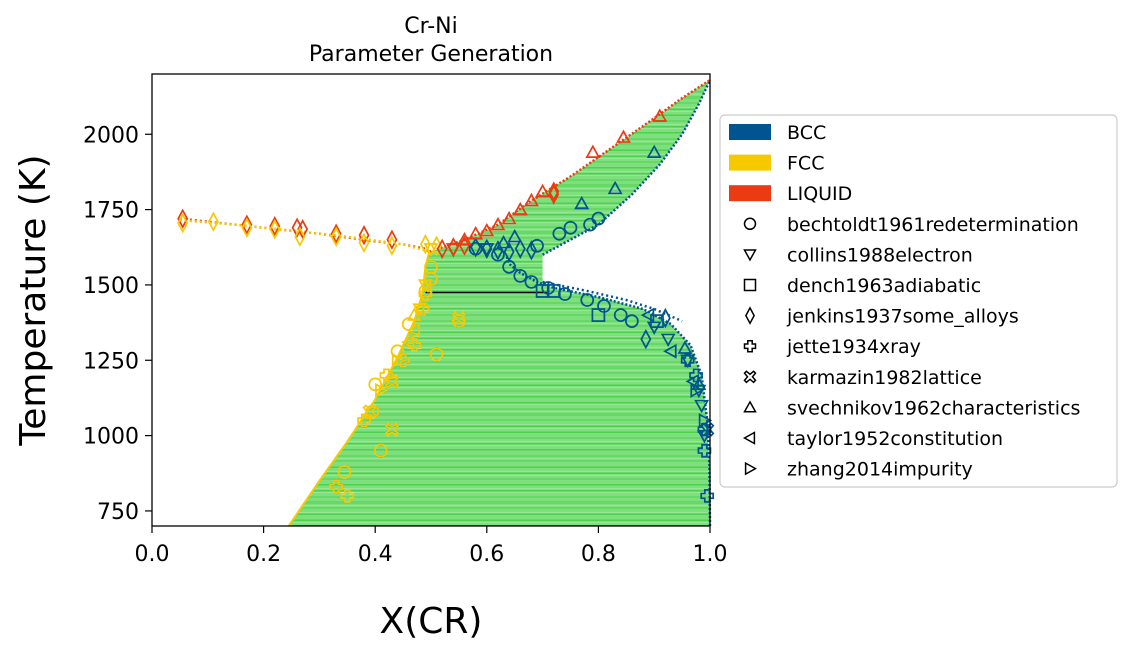 The width and height of the screenshot is (1131, 656). What do you see at coordinates (608, 390) in the screenshot?
I see `bcc-solvus-line` at bounding box center [608, 390].